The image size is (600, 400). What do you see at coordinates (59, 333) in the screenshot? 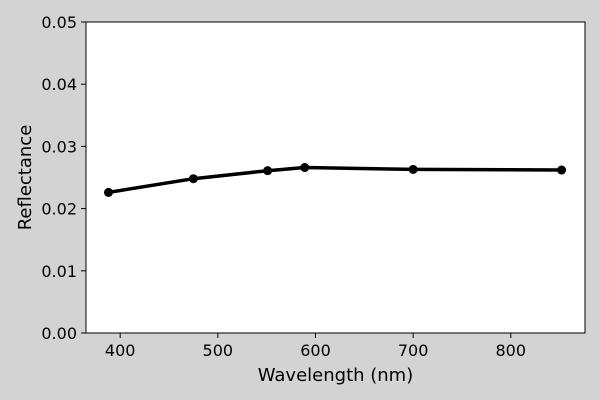
I see `y-tick-label: 0.00` at bounding box center [59, 333].